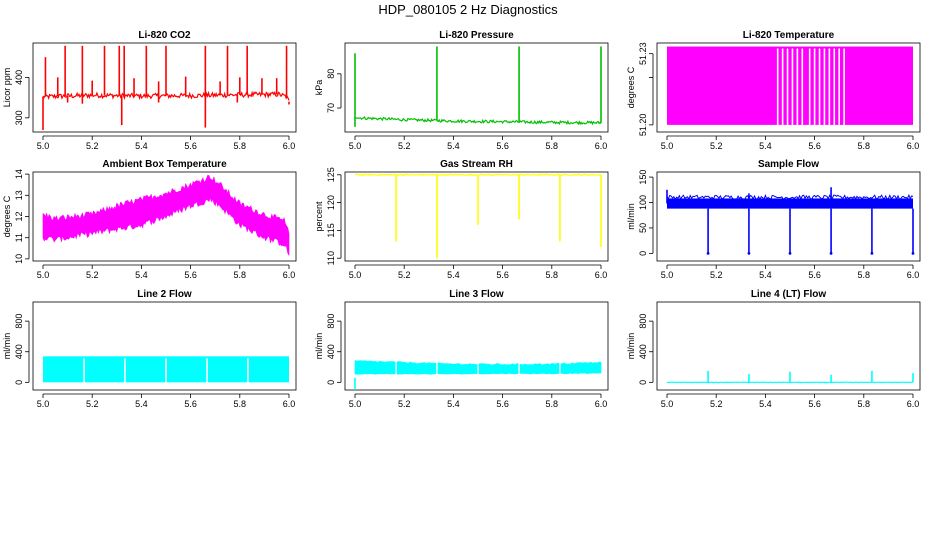 Image resolution: width=936 pixels, height=540 pixels. I want to click on y-tick-label: 70, so click(331, 108).